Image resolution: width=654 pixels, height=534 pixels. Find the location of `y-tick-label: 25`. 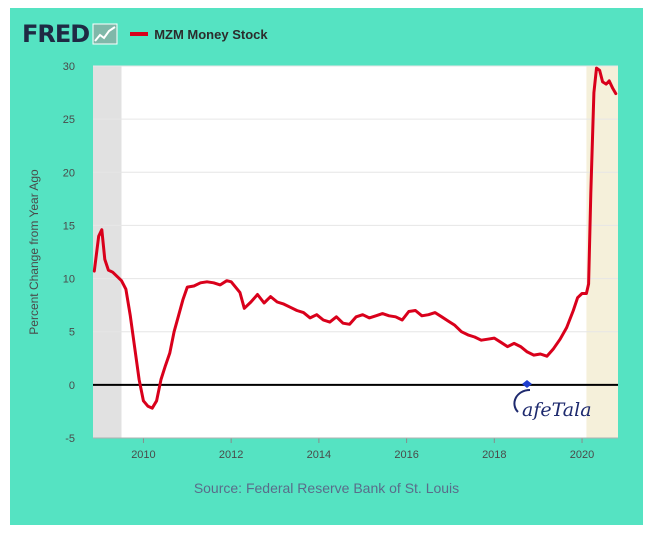

y-tick-label: 25 is located at coordinates (69, 120).